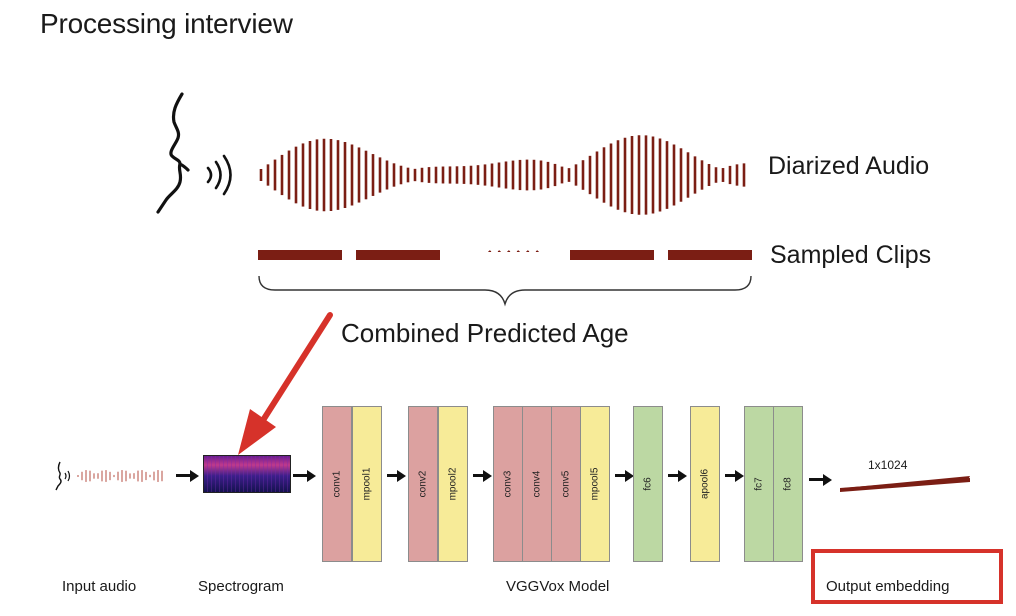  Describe the element at coordinates (505, 291) in the screenshot. I see `curly-brace` at that location.